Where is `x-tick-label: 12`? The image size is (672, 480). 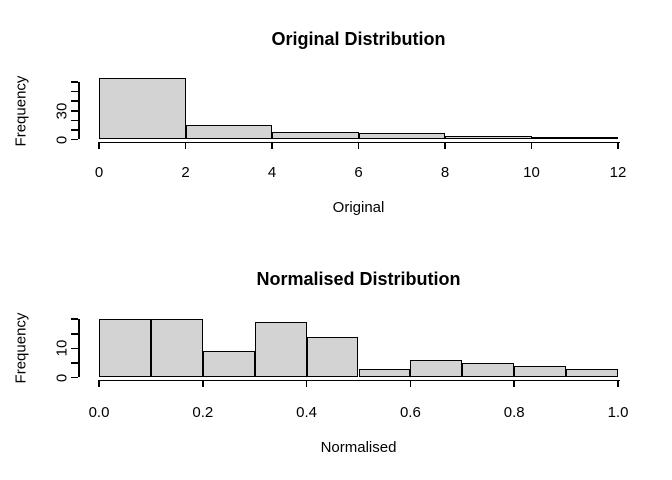 x-tick-label: 12 is located at coordinates (618, 172).